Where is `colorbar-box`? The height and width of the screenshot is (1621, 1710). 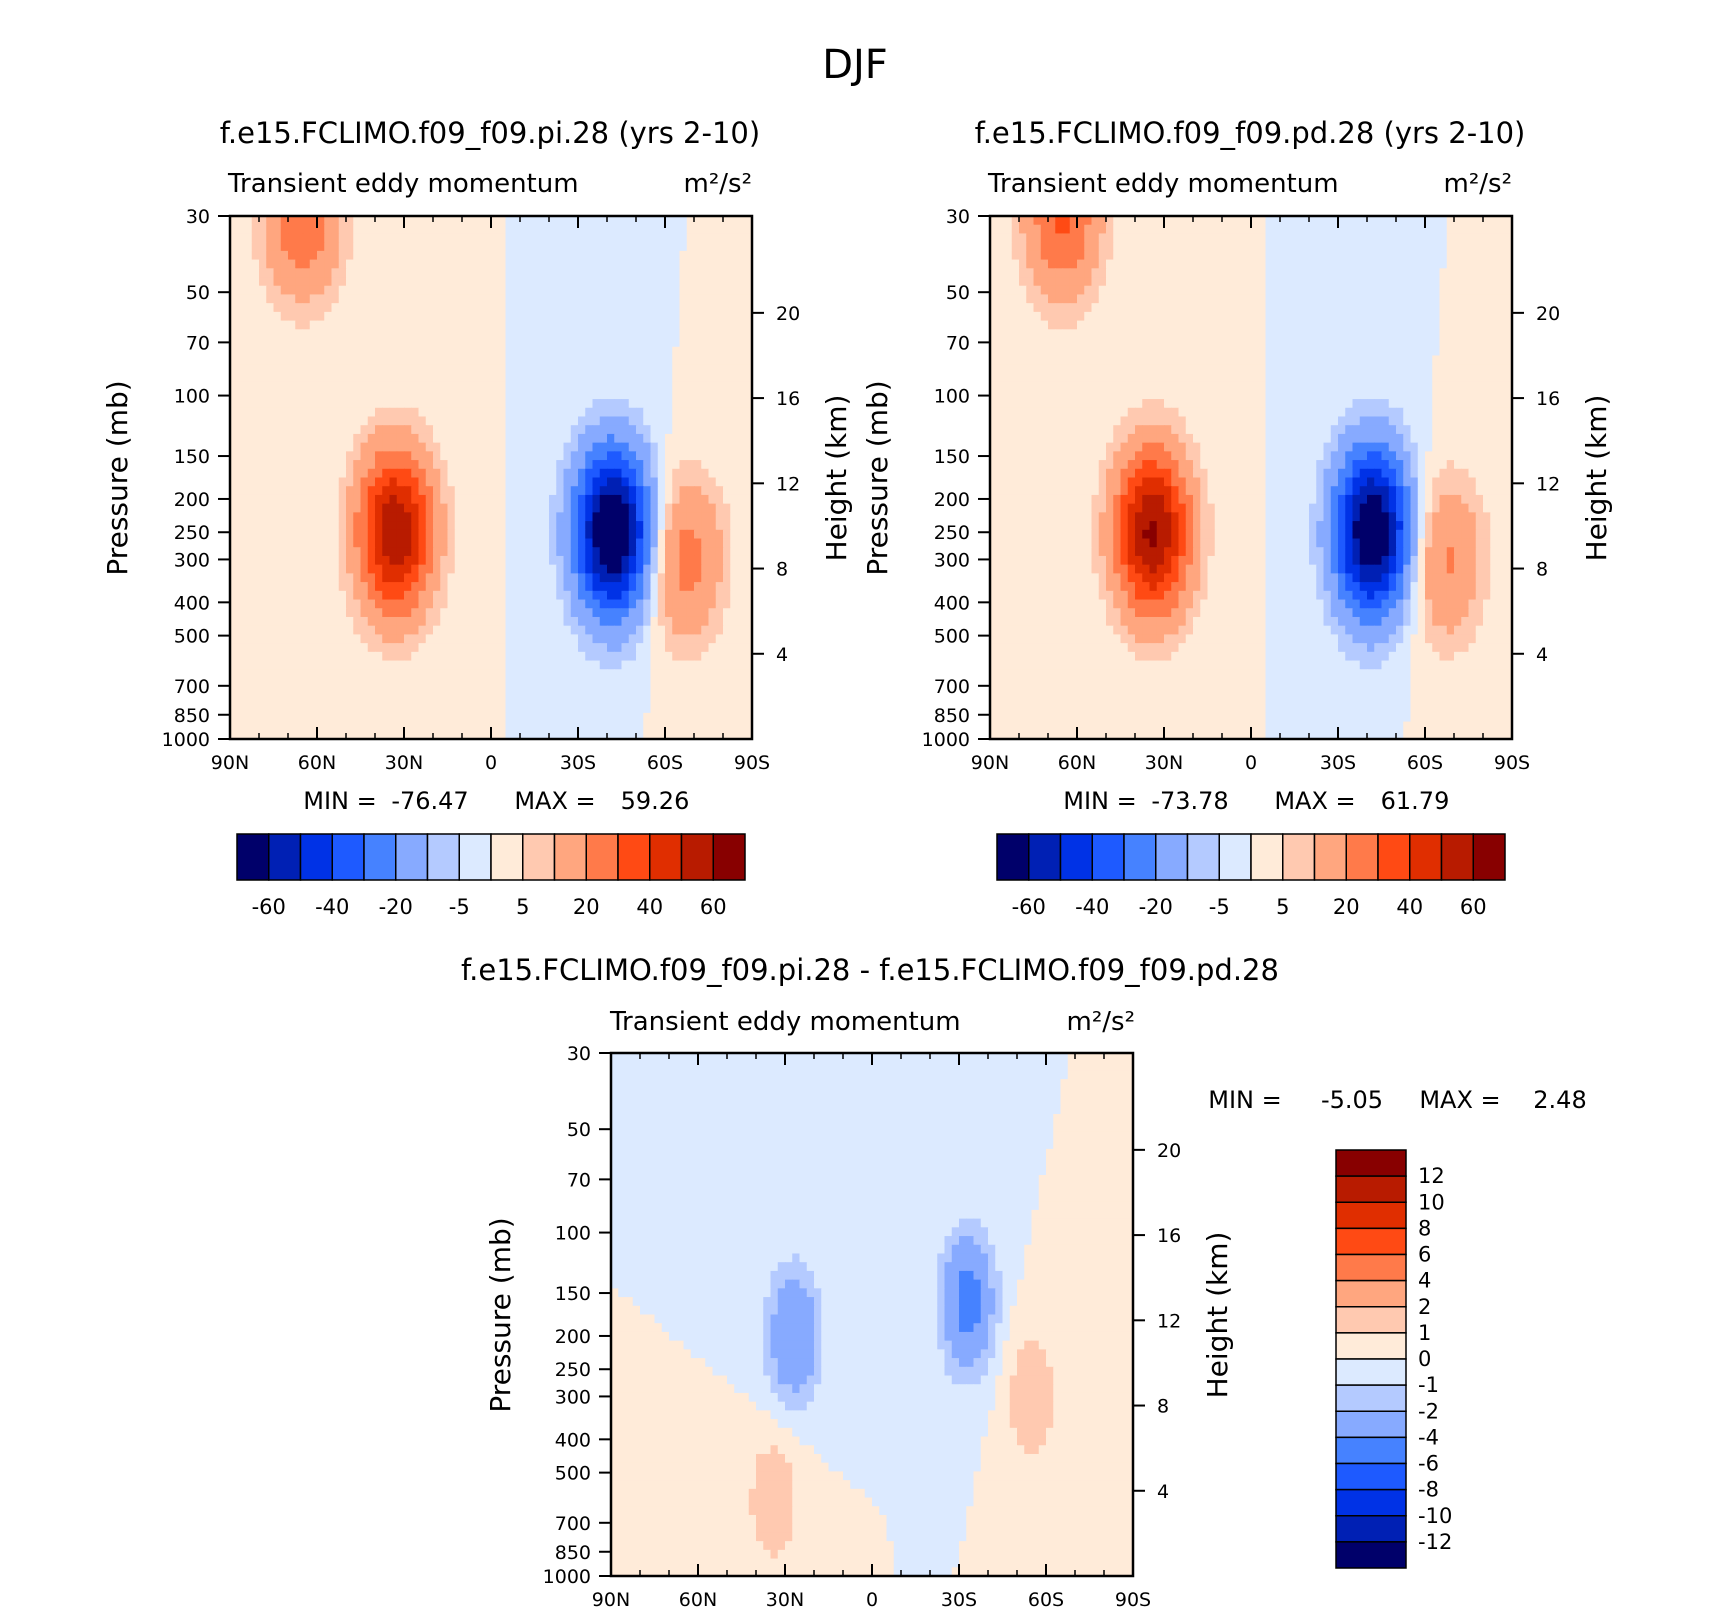 colorbar-box is located at coordinates (317, 857).